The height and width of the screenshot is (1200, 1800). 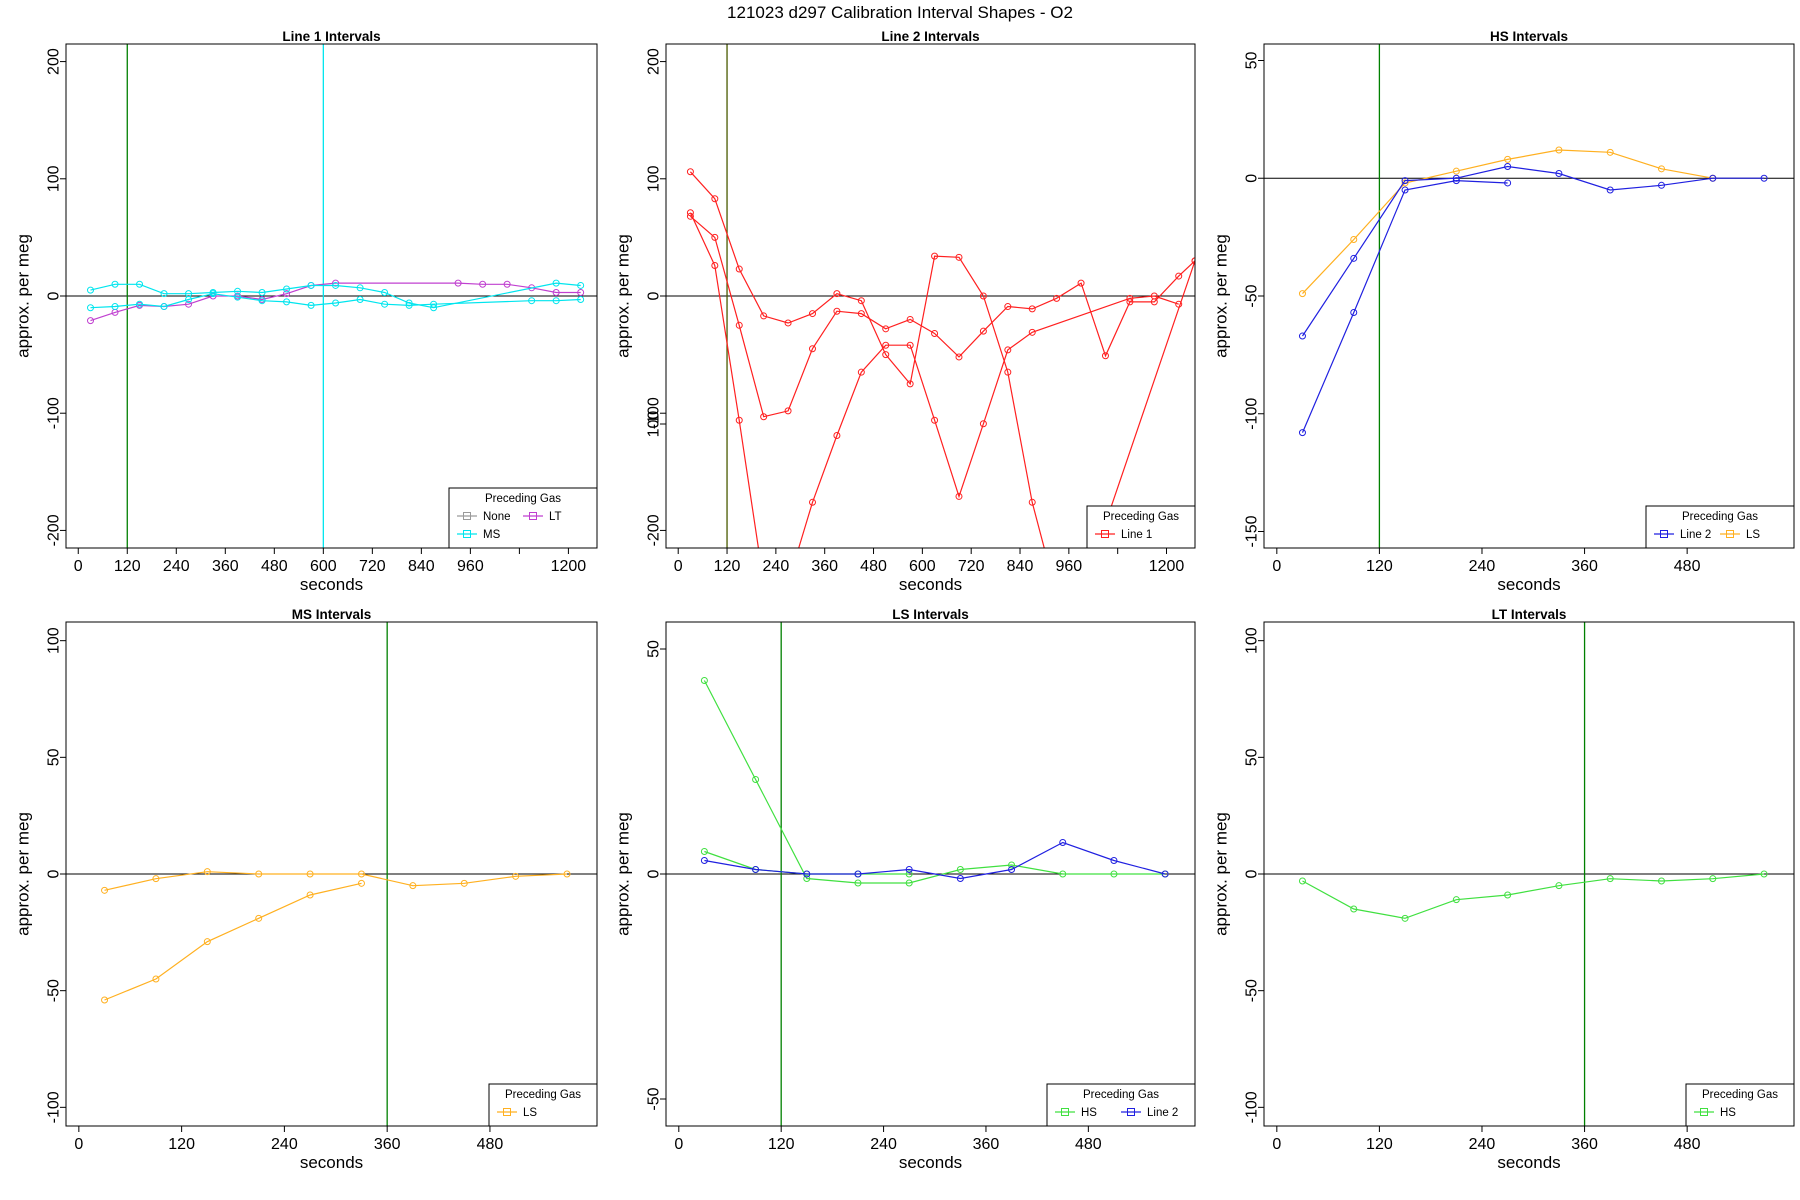 I want to click on x-tick-label: 120, so click(x=1379, y=1144).